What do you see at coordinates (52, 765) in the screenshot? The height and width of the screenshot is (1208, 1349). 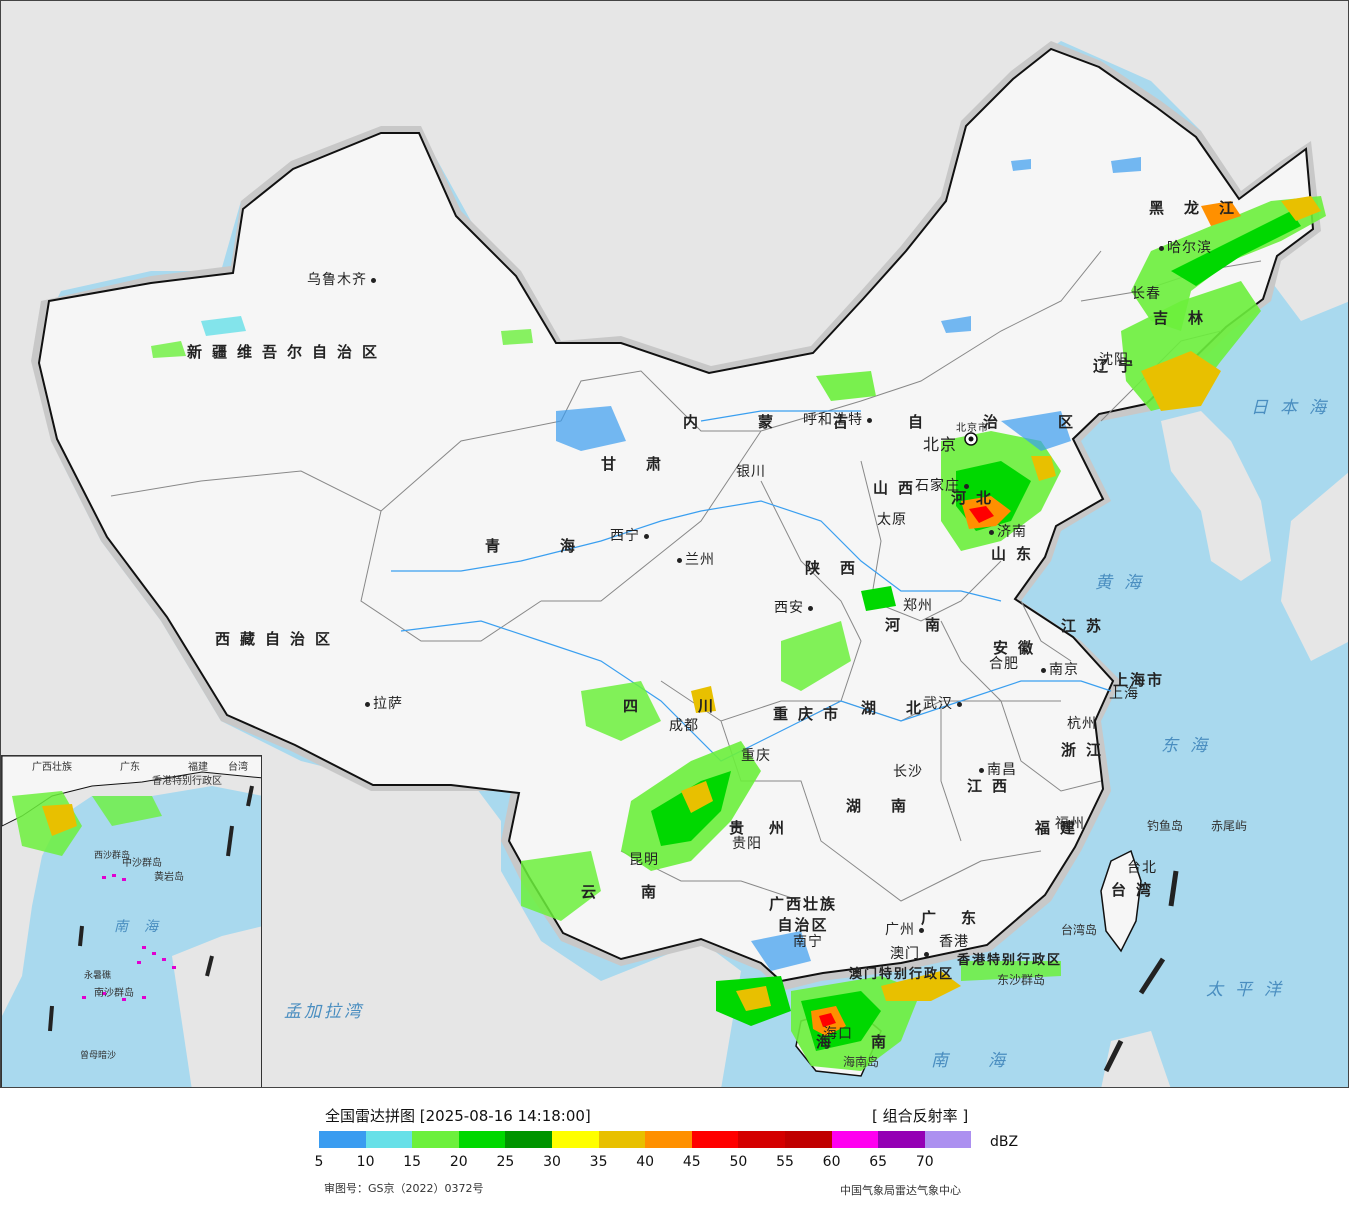 I see `inset-label: 广西壮族` at bounding box center [52, 765].